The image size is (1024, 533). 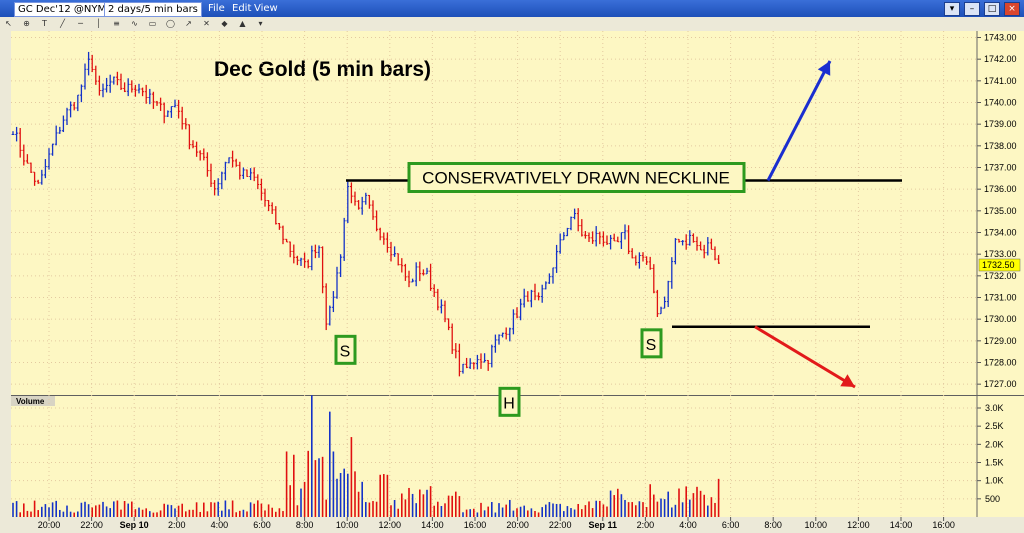 What do you see at coordinates (1000, 81) in the screenshot?
I see `price-tick-label: 1741.00` at bounding box center [1000, 81].